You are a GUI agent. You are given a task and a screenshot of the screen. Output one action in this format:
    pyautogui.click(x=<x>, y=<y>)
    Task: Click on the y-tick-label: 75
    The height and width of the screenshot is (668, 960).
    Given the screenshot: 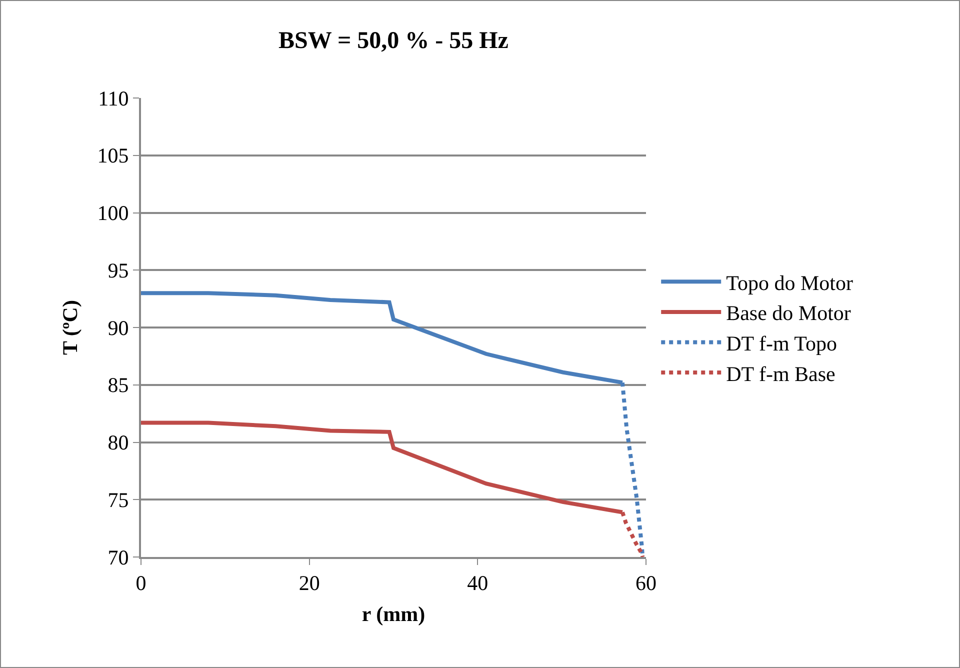 What is the action you would take?
    pyautogui.click(x=118, y=500)
    